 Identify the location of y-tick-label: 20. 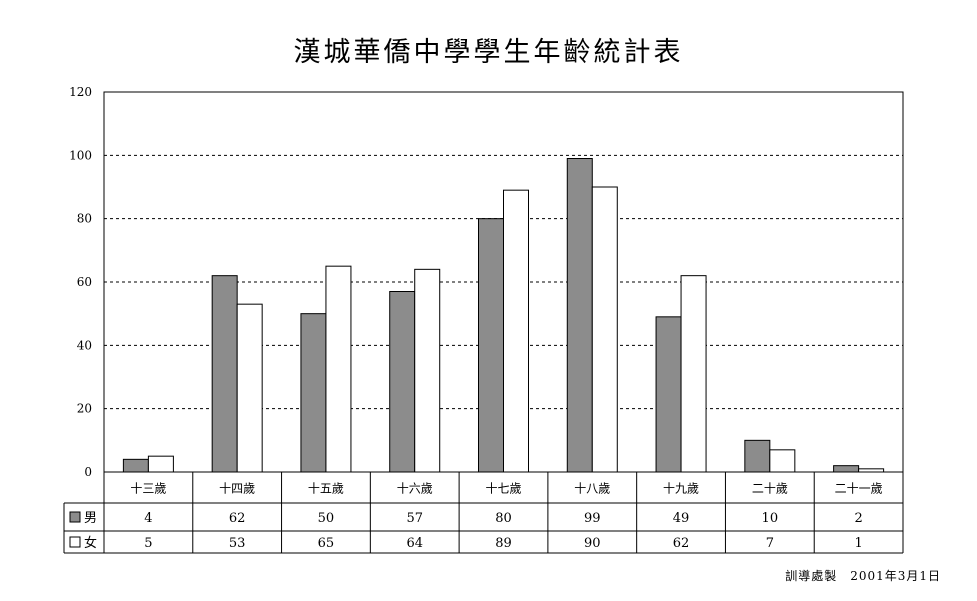
(84, 409).